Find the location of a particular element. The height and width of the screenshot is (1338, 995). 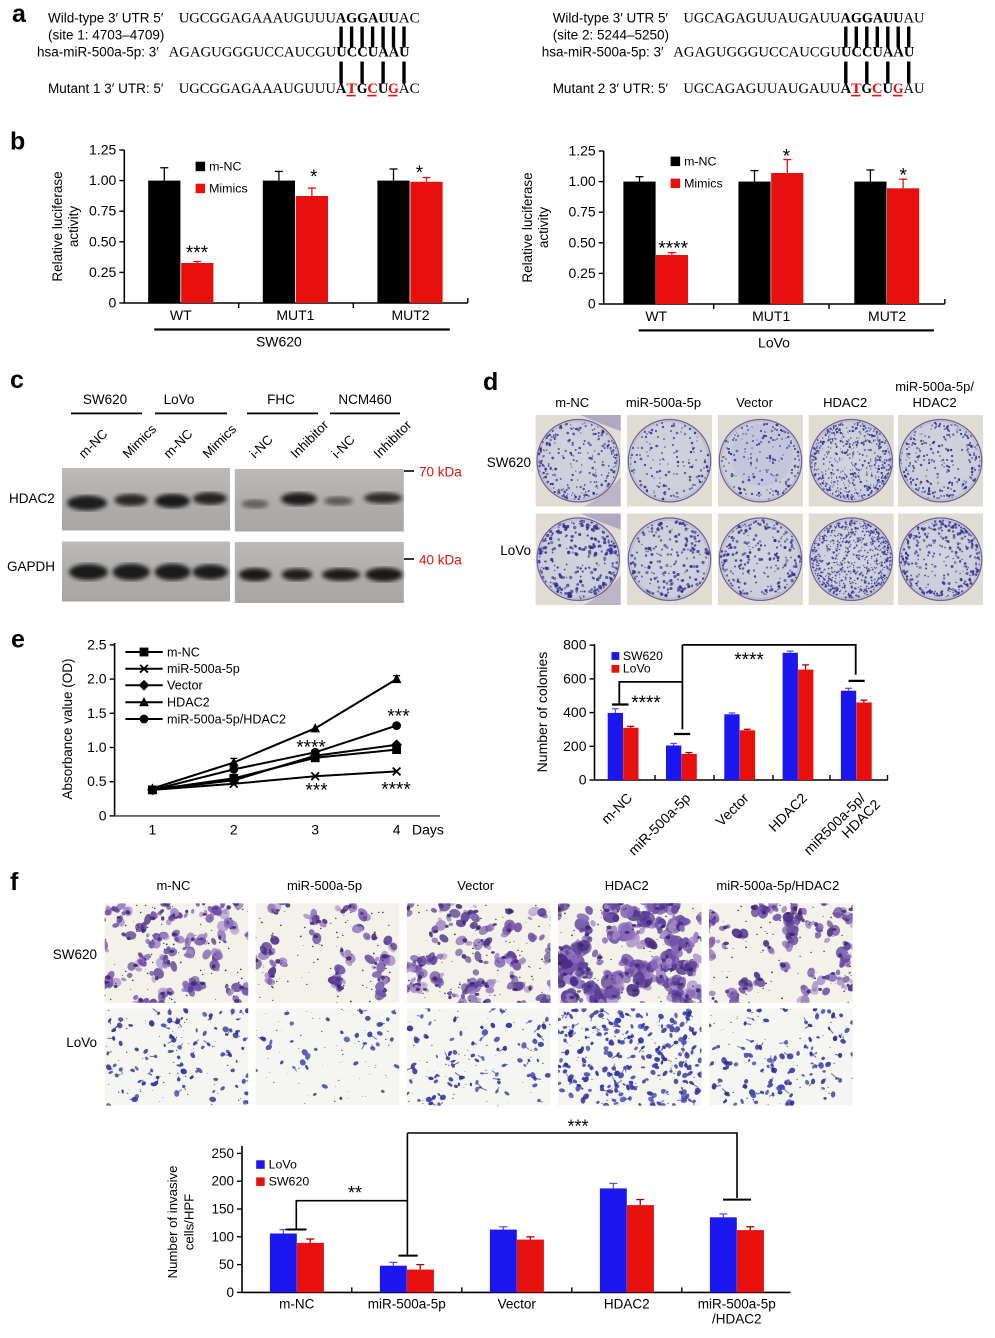

svg-text: 4 is located at coordinates (397, 830).